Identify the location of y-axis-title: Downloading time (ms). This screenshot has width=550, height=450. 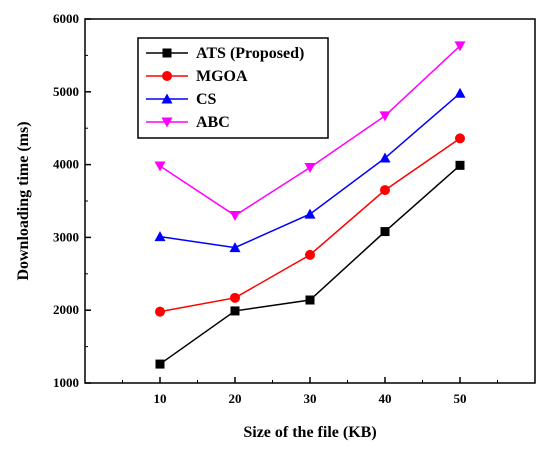
(23, 200).